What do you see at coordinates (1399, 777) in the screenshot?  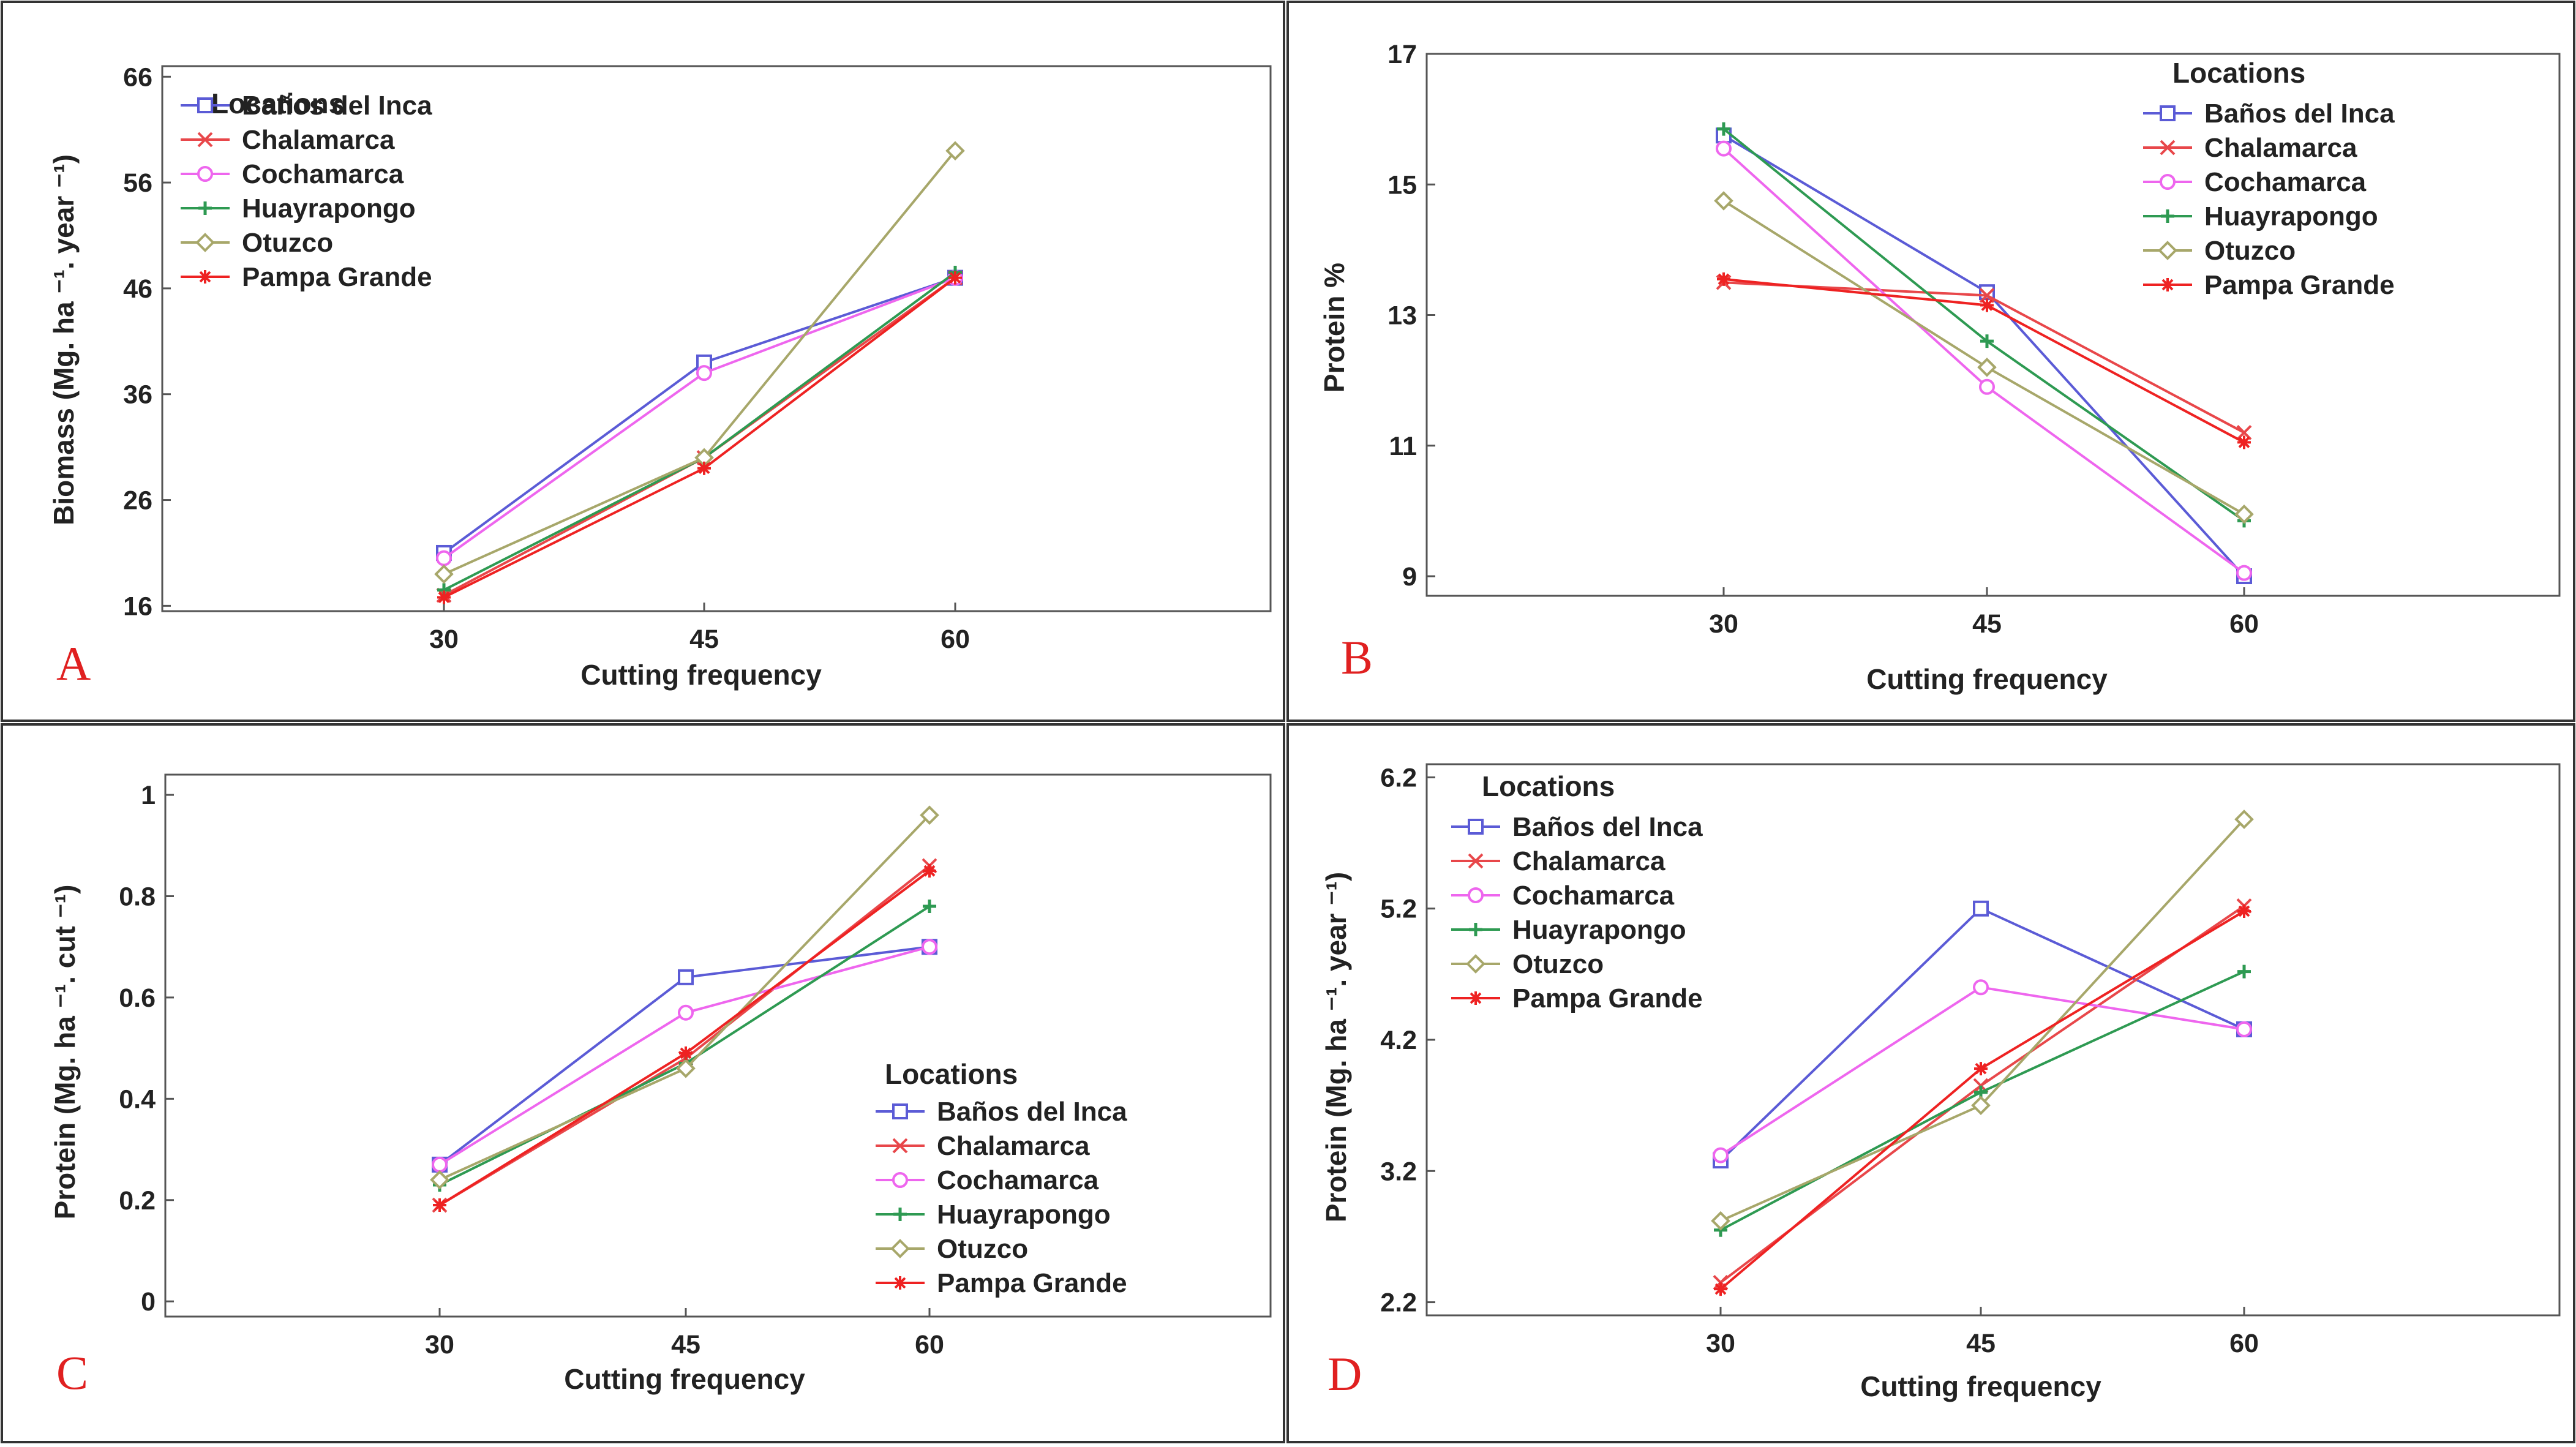 I see `y-tick-label: 6.2` at bounding box center [1399, 777].